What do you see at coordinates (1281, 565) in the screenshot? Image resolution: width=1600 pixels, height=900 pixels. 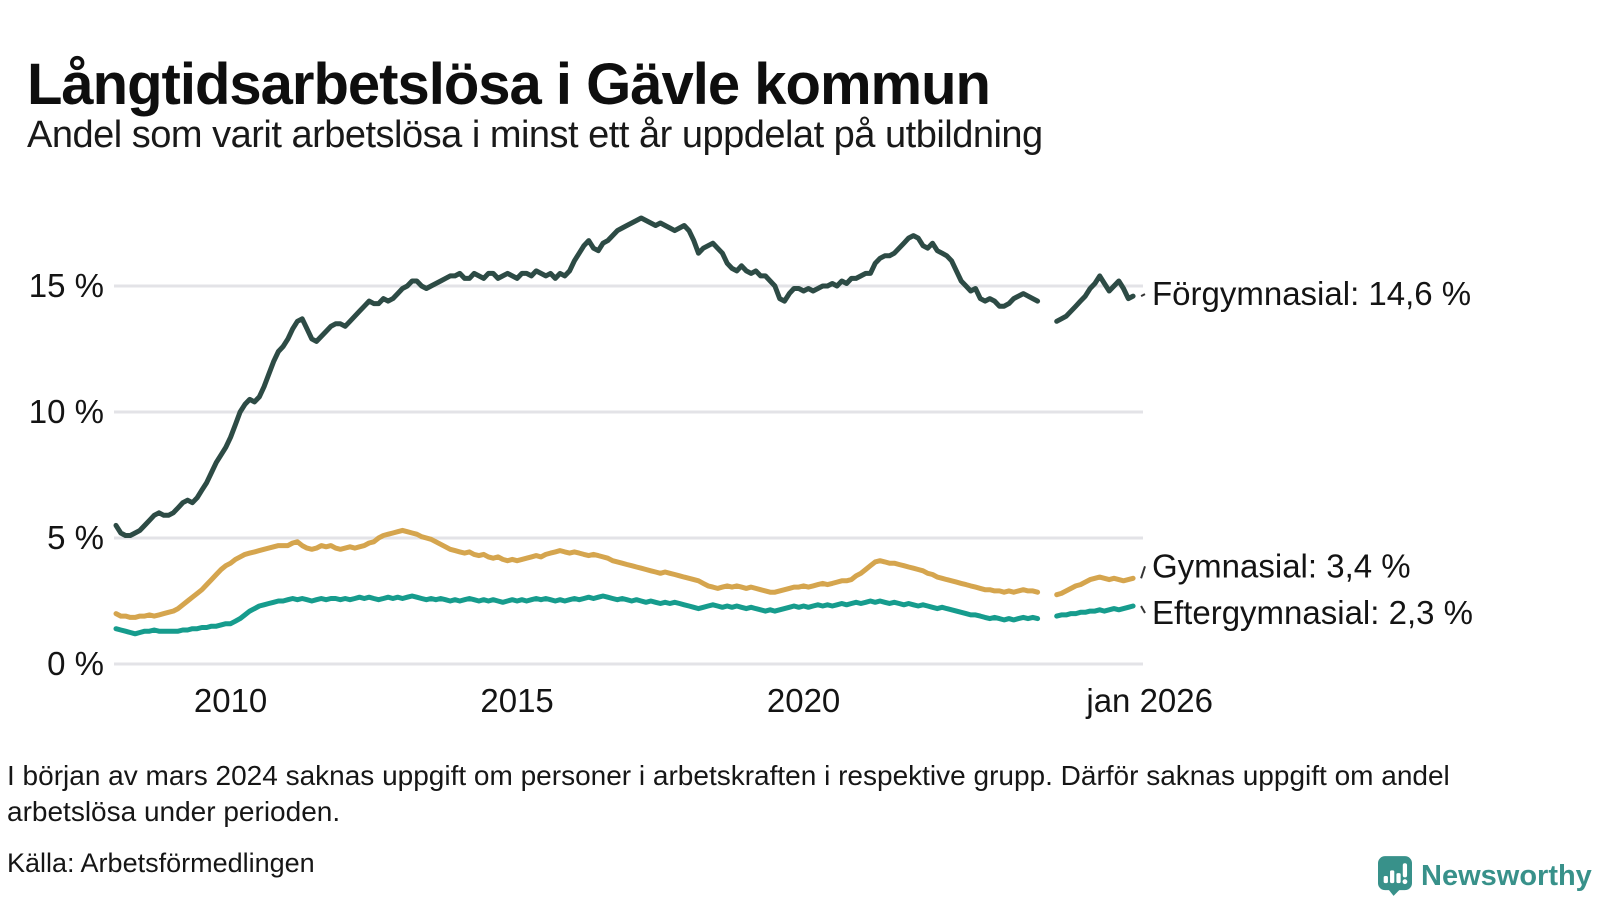 I see `svg-text: Gymnasial: 3,4 %` at bounding box center [1281, 565].